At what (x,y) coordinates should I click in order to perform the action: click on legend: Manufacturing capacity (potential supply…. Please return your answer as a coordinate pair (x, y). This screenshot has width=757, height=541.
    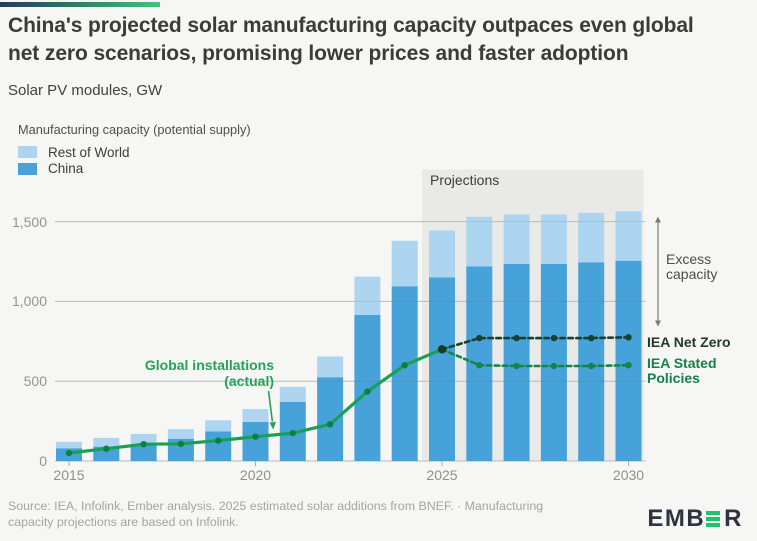
    Looking at the image, I should click on (134, 149).